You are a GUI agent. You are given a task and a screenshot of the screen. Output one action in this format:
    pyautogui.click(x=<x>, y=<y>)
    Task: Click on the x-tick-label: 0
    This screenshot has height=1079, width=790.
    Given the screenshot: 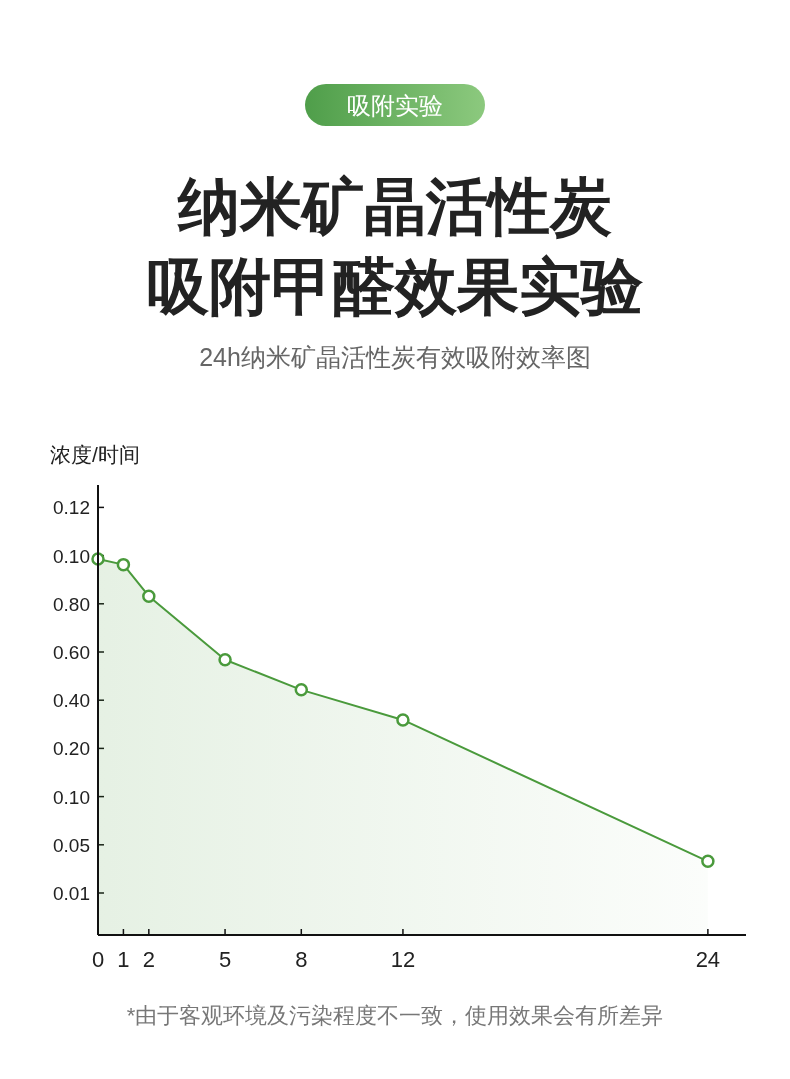 What is the action you would take?
    pyautogui.click(x=98, y=959)
    